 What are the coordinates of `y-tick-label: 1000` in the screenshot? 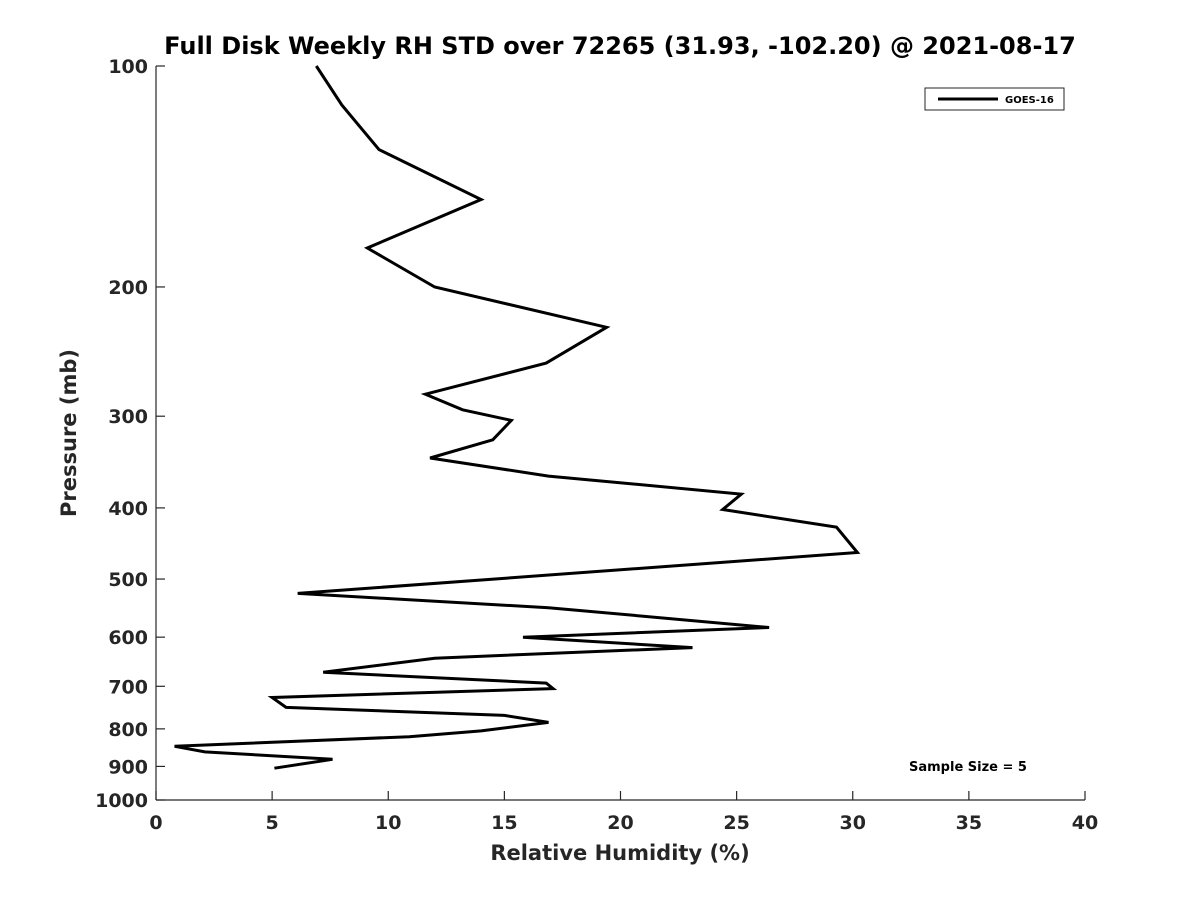 It's located at (121, 801).